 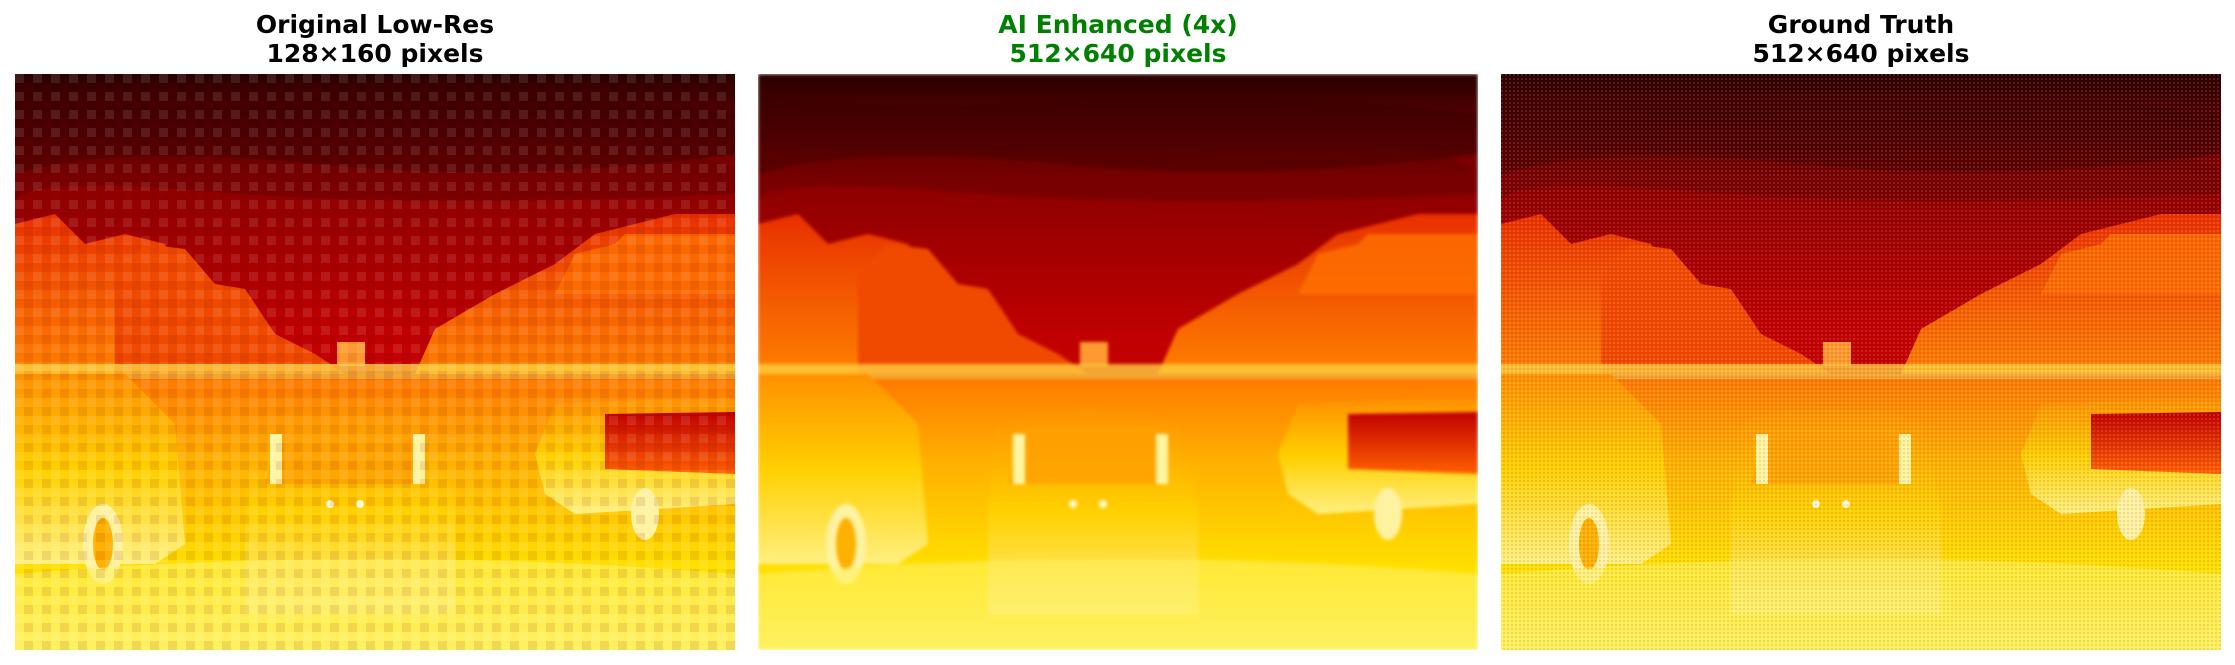 What do you see at coordinates (1118, 24) in the screenshot?
I see `panel-title-line1: AI Enhanced (4x)` at bounding box center [1118, 24].